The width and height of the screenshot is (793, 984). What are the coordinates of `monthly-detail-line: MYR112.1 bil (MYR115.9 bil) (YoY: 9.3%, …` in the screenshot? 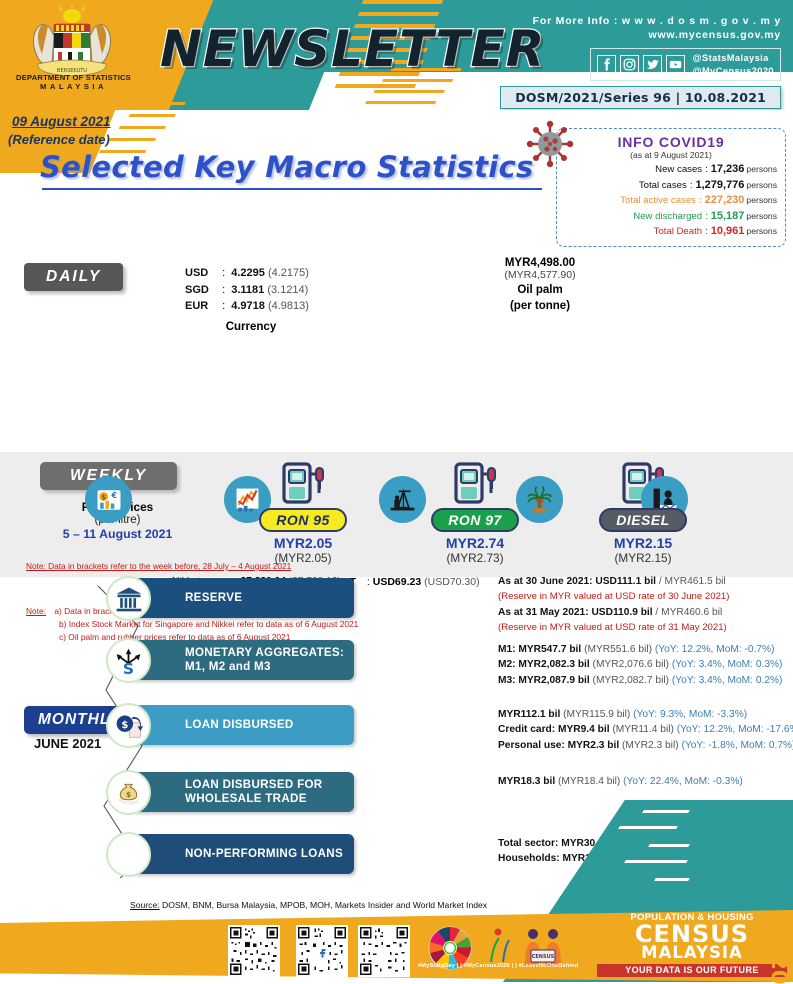 It's located at (645, 714).